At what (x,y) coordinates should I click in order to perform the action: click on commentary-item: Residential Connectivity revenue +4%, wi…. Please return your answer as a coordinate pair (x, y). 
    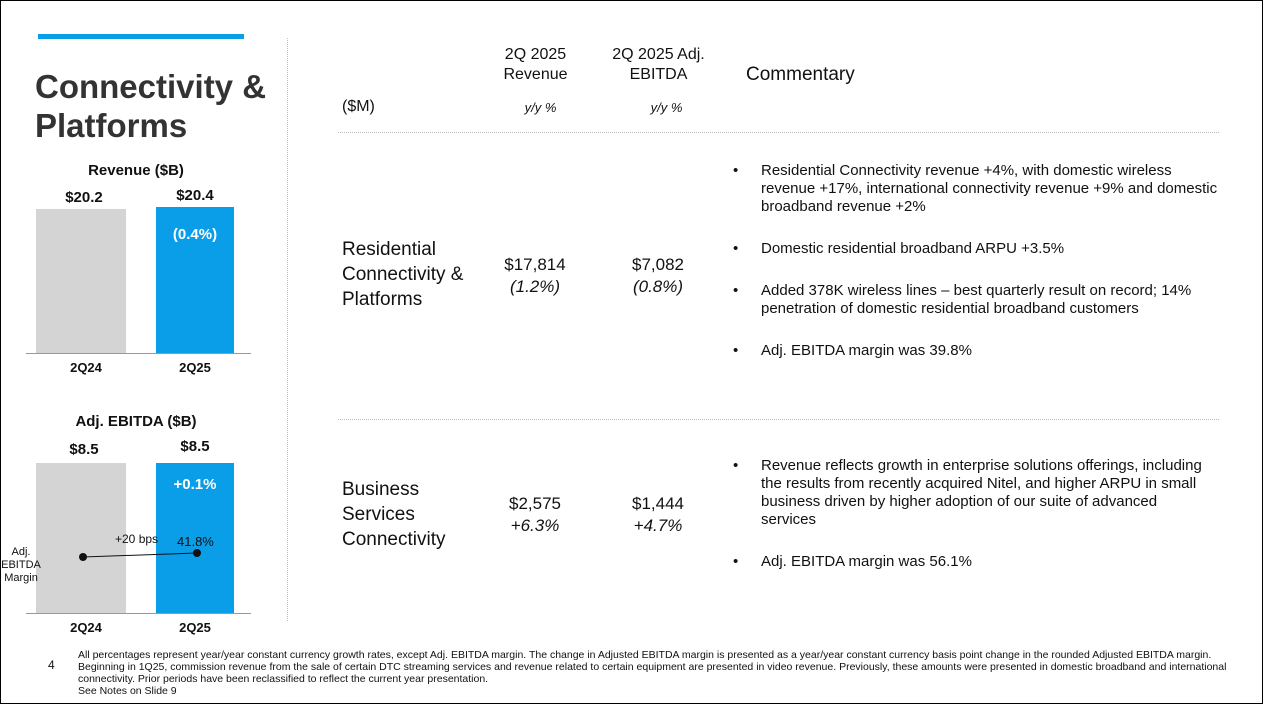
    Looking at the image, I should click on (976, 189).